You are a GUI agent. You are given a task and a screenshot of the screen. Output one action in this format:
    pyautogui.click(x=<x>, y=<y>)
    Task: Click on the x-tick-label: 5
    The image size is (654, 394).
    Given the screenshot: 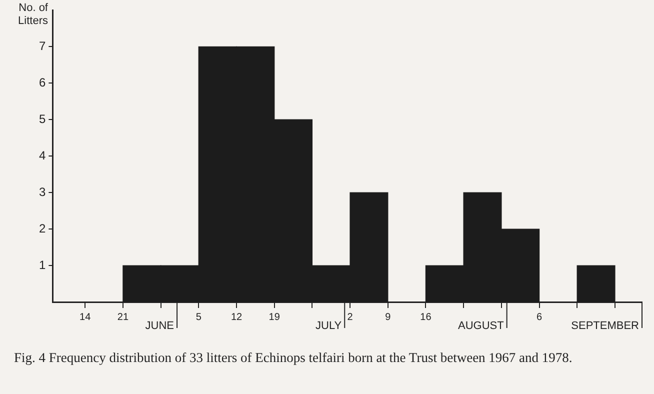 What is the action you would take?
    pyautogui.click(x=199, y=317)
    